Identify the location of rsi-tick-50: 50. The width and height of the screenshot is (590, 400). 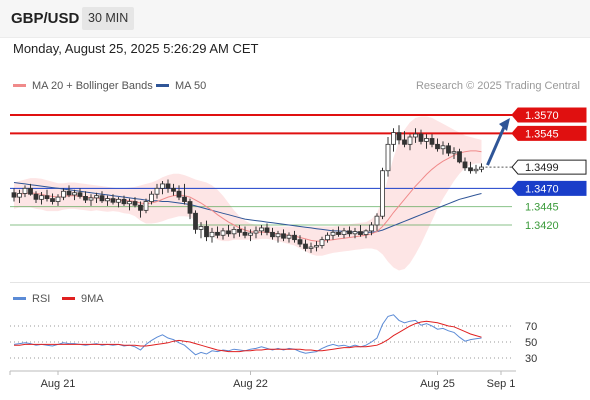
(531, 343).